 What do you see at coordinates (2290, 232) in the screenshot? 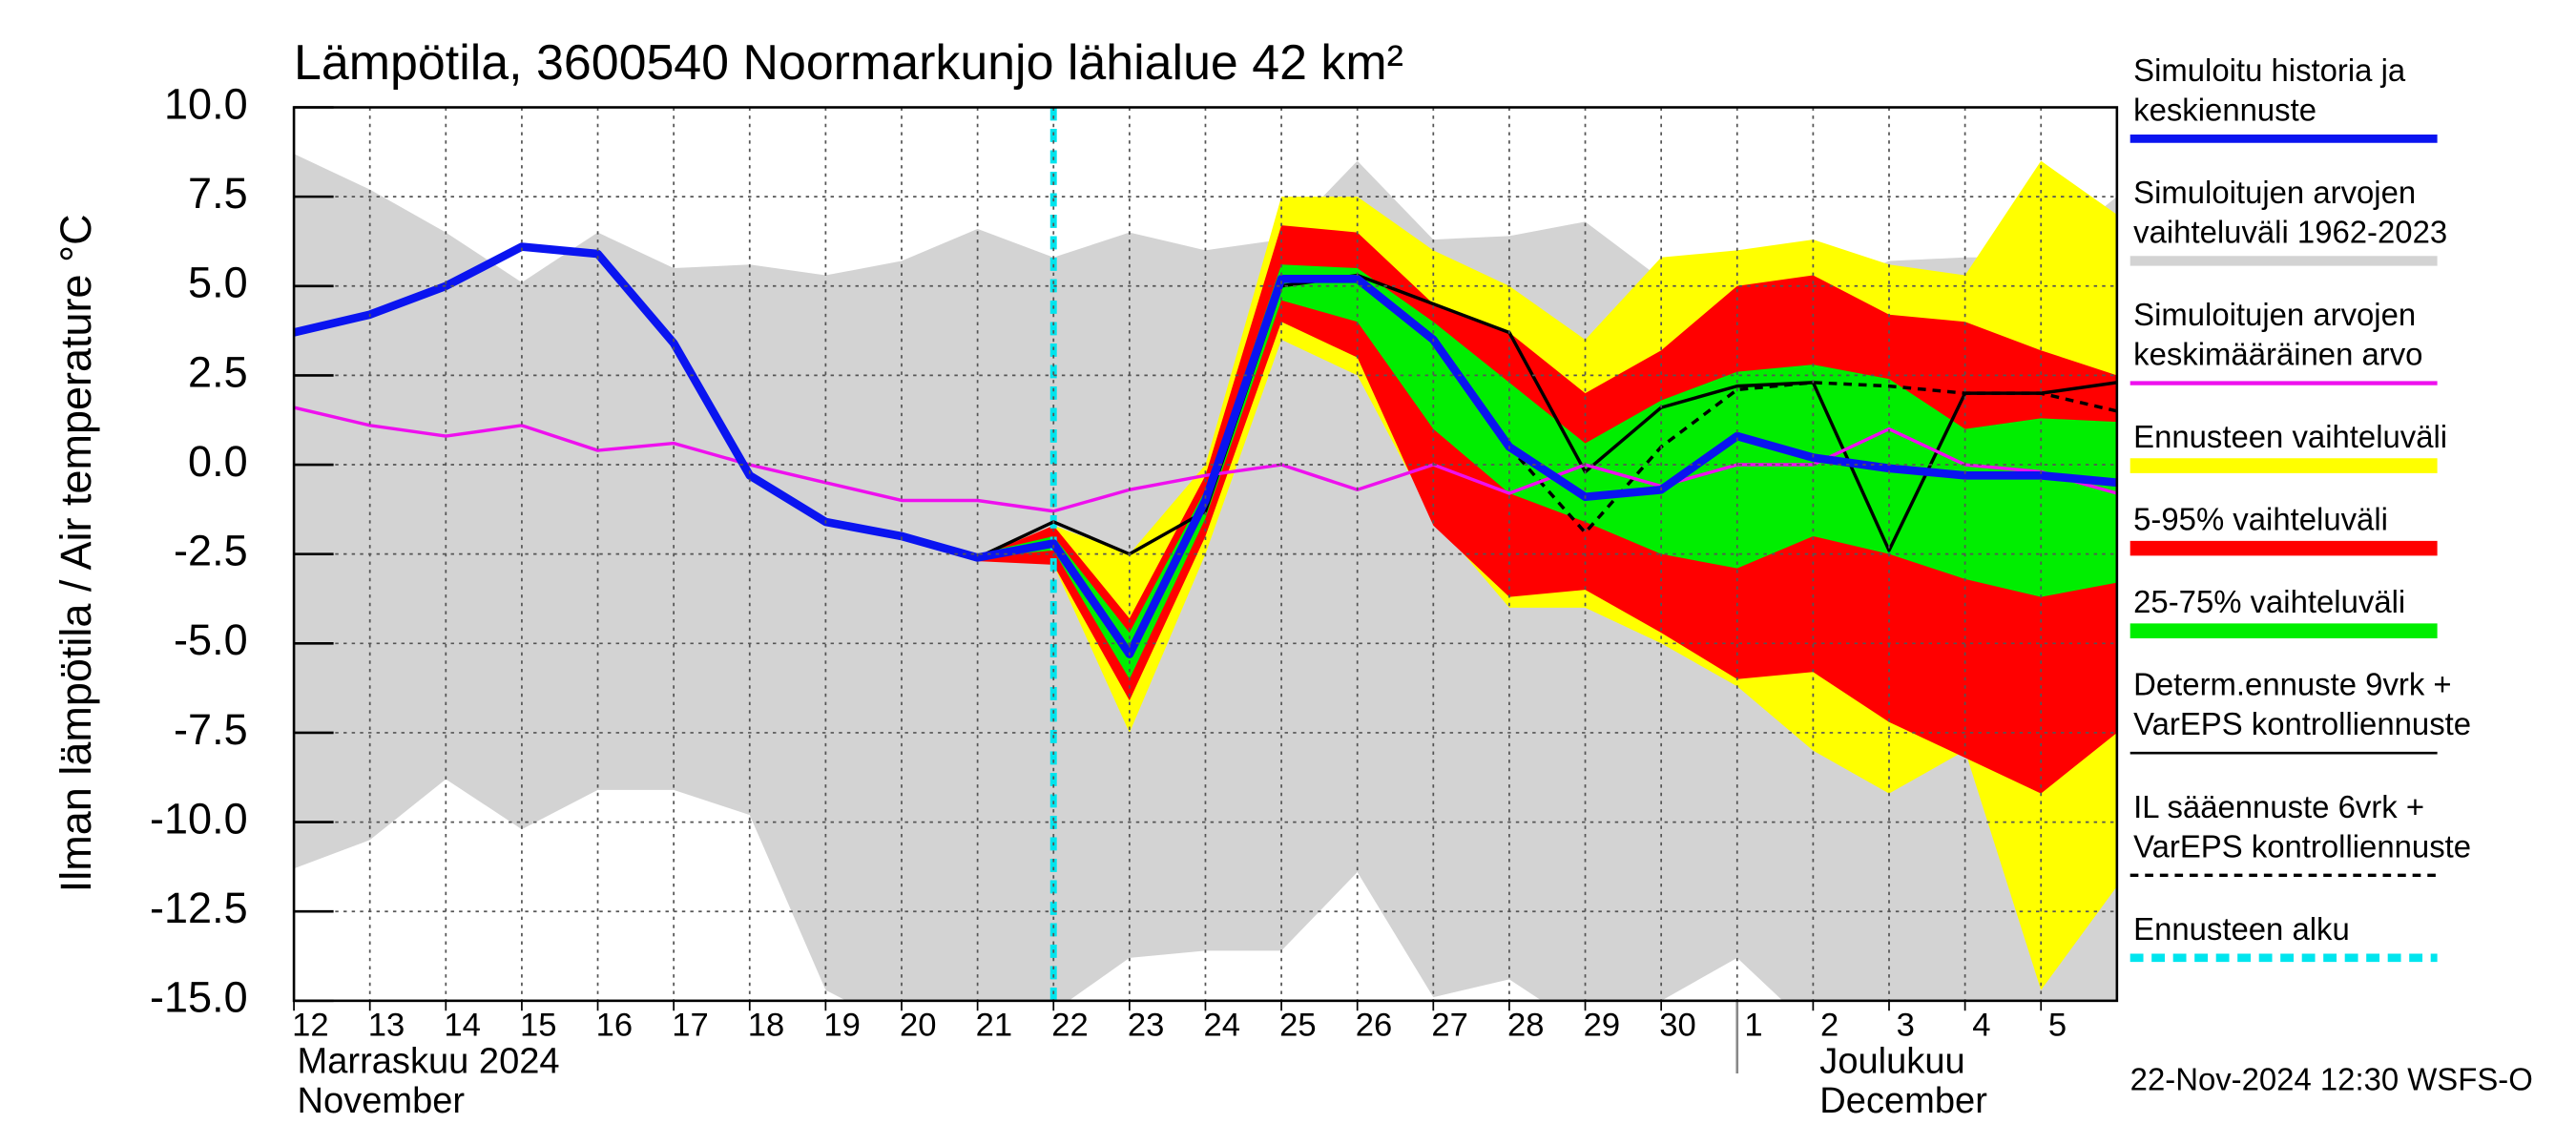
I see `legend-label: vaihteluväli 1962-2023` at bounding box center [2290, 232].